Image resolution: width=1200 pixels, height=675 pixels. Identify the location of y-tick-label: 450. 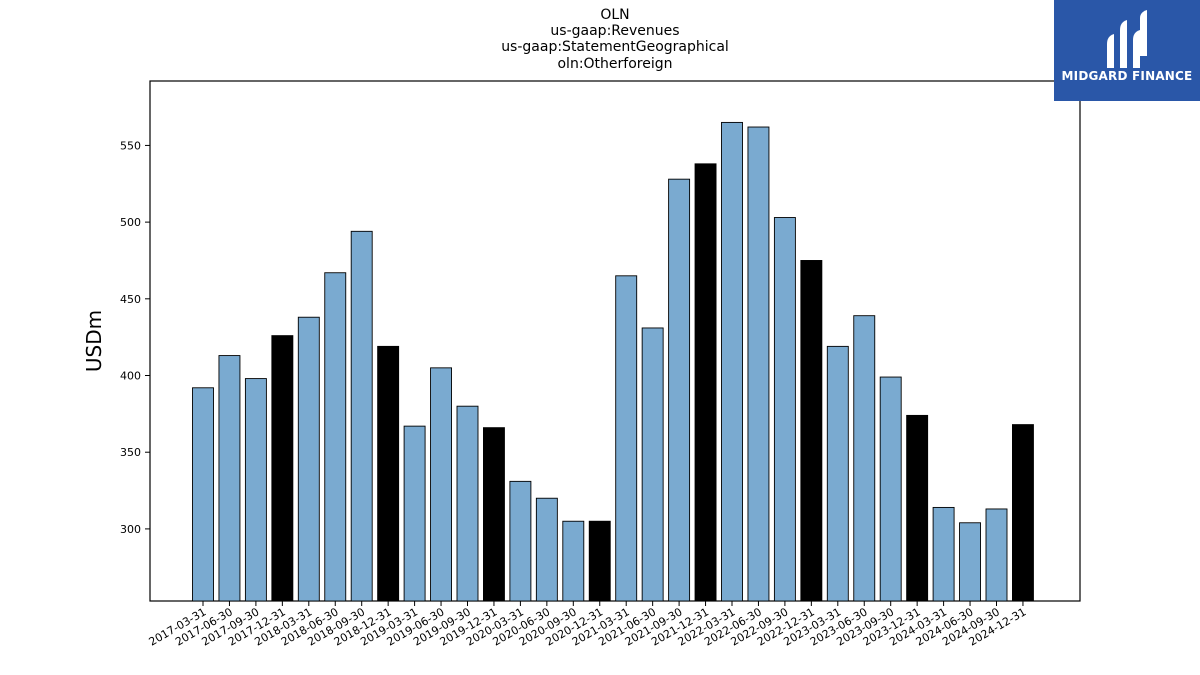
(130, 299).